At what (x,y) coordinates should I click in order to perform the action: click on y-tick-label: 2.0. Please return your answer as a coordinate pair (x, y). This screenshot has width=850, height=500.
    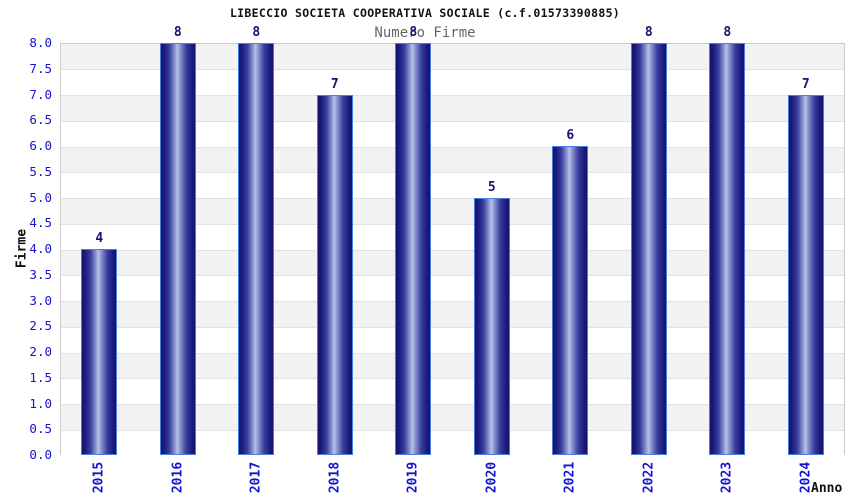
    Looking at the image, I should click on (40, 351).